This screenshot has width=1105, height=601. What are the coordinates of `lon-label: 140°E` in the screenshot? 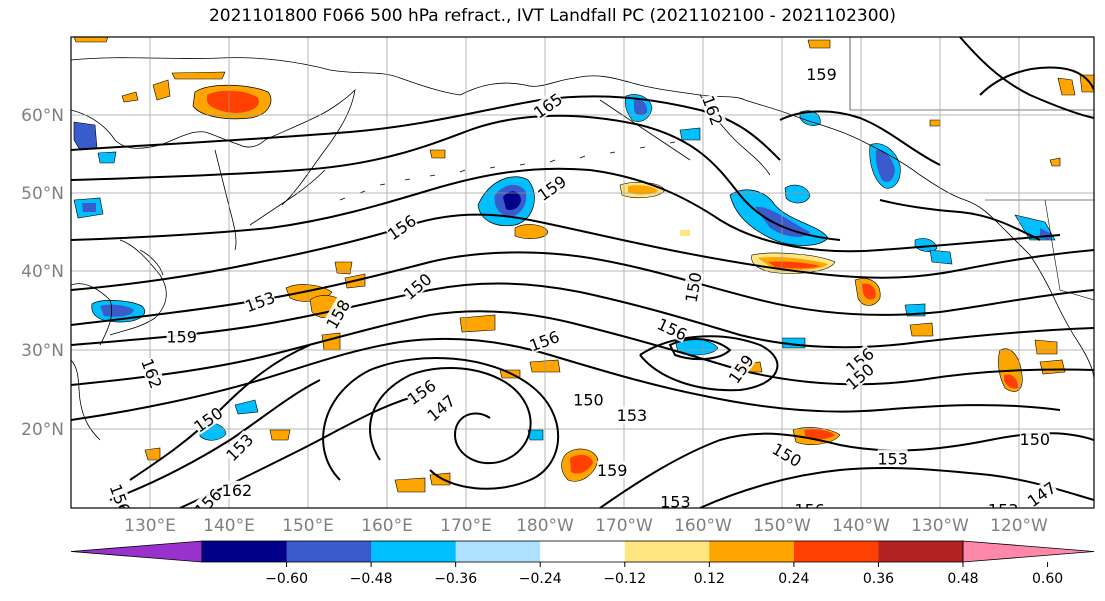 It's located at (229, 526).